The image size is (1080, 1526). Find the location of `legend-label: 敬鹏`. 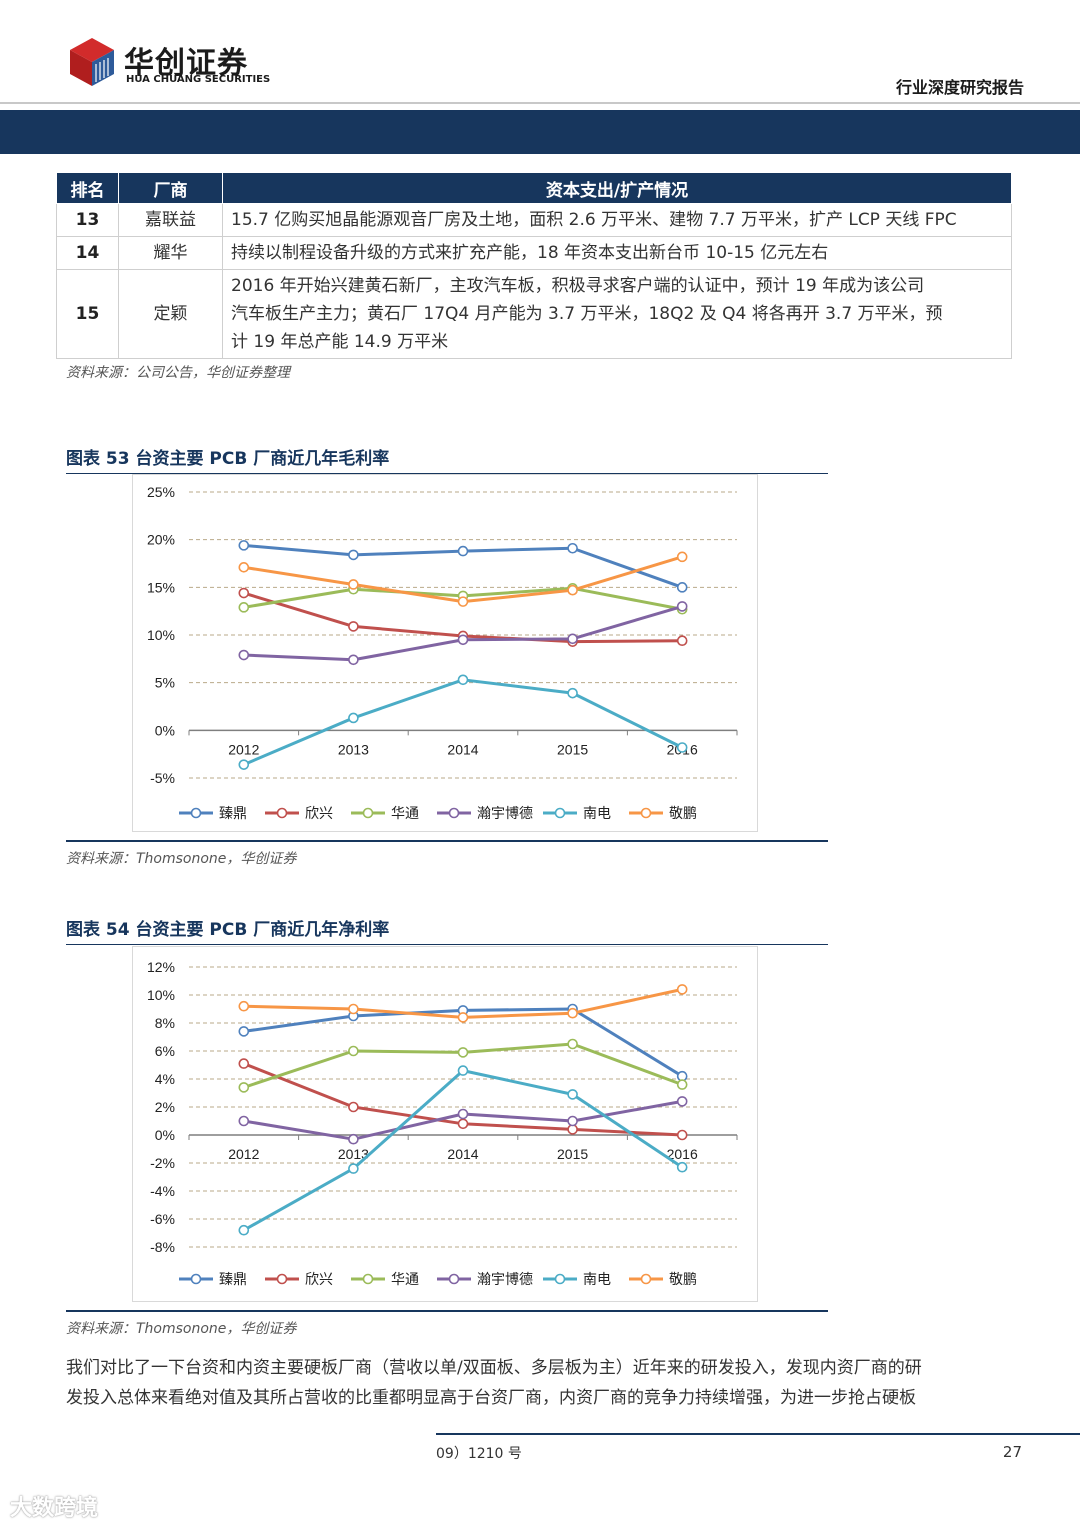

legend-label: 敬鹏 is located at coordinates (683, 814).